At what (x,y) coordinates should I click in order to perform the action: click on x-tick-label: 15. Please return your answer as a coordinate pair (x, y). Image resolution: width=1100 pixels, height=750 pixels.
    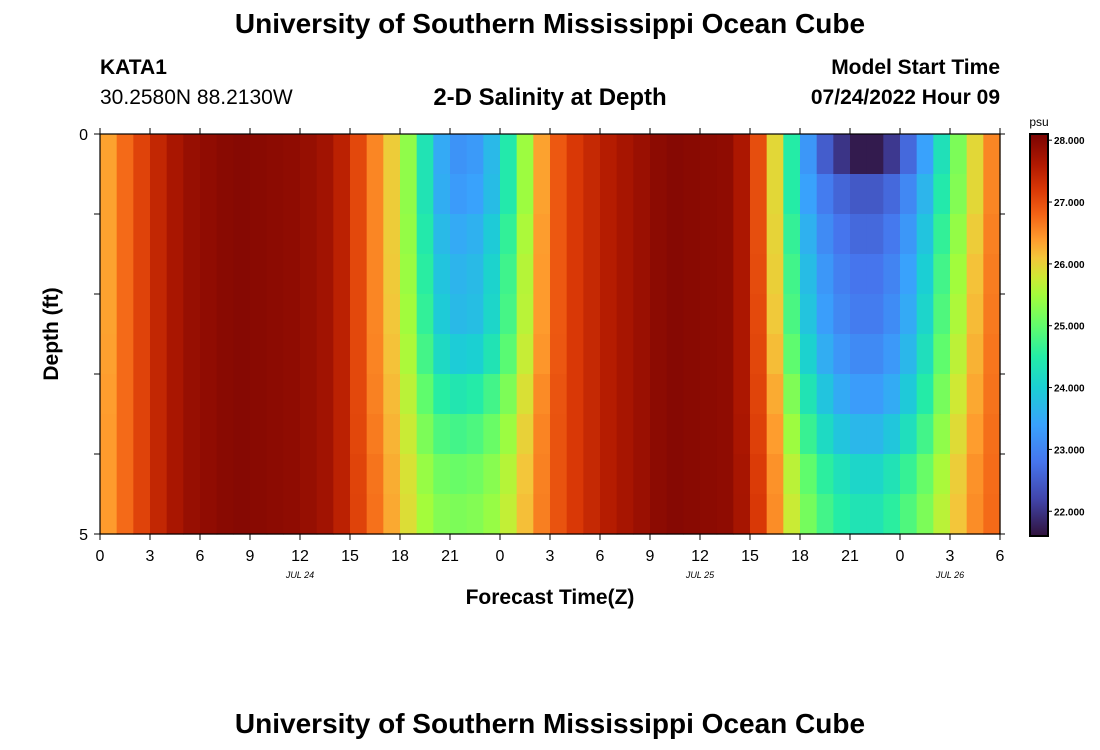
    Looking at the image, I should click on (350, 556).